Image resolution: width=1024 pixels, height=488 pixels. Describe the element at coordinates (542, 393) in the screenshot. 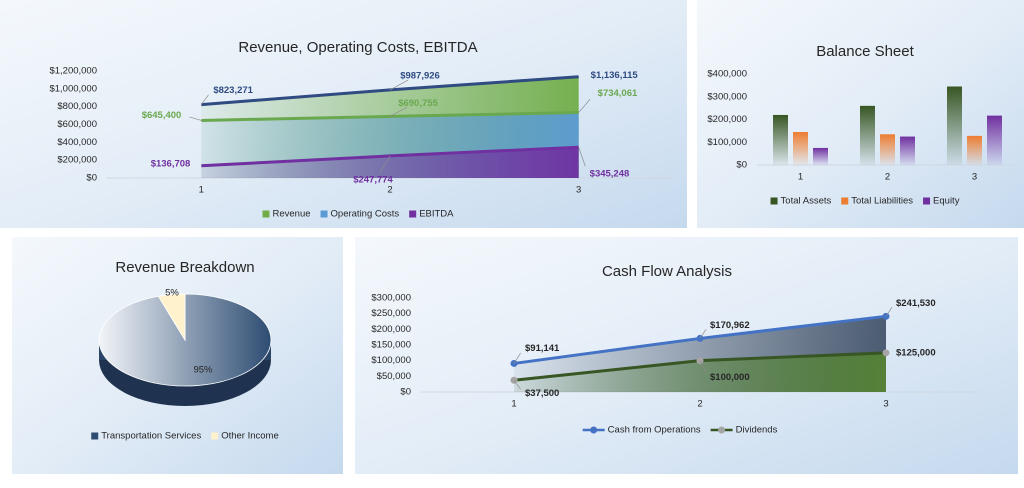

I see `data-label: $37,500` at that location.